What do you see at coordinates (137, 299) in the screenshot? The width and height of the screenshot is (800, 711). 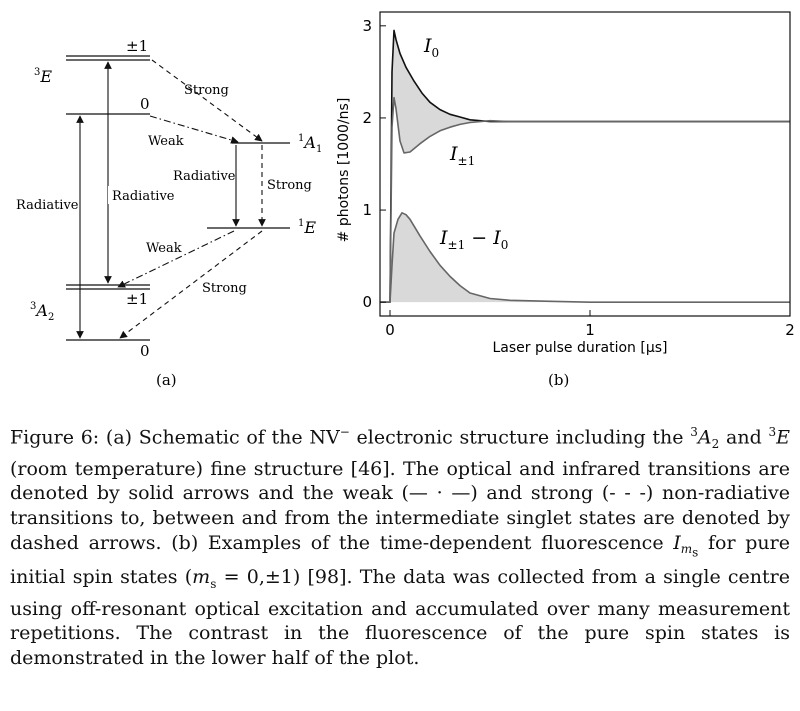 I see `label-3a2-pm1: ±1` at bounding box center [137, 299].